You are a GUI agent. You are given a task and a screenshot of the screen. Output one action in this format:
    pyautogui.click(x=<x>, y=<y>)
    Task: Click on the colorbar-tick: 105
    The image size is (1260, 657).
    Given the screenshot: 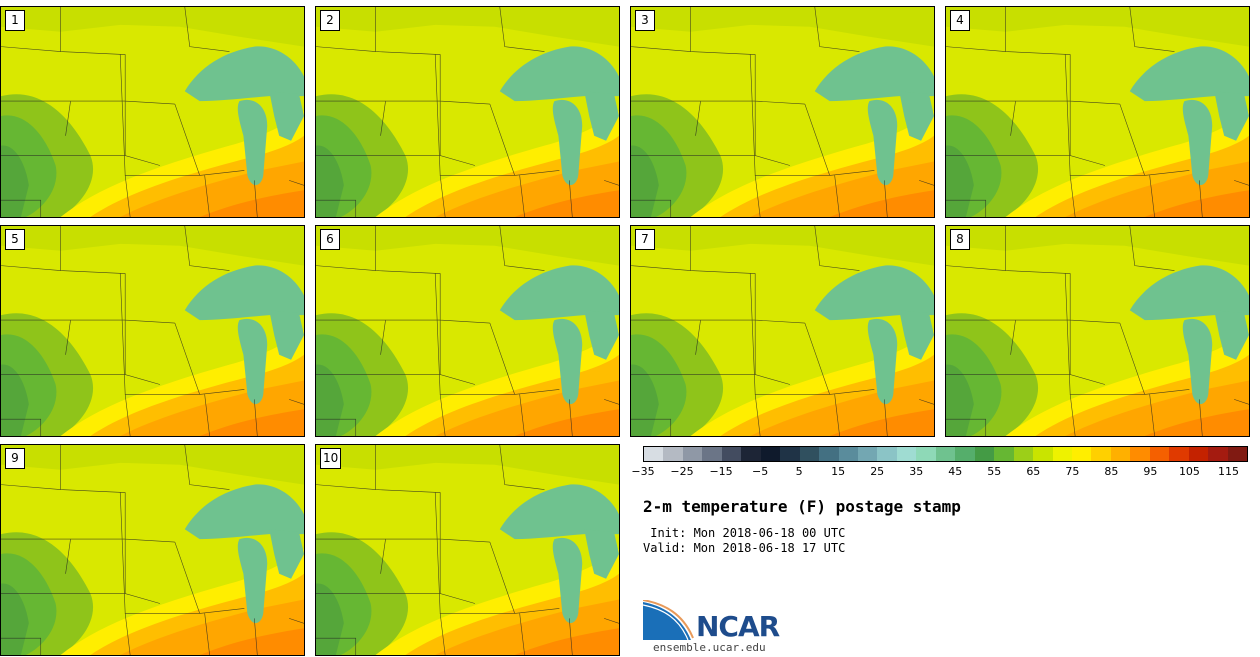 What is the action you would take?
    pyautogui.click(x=1189, y=471)
    